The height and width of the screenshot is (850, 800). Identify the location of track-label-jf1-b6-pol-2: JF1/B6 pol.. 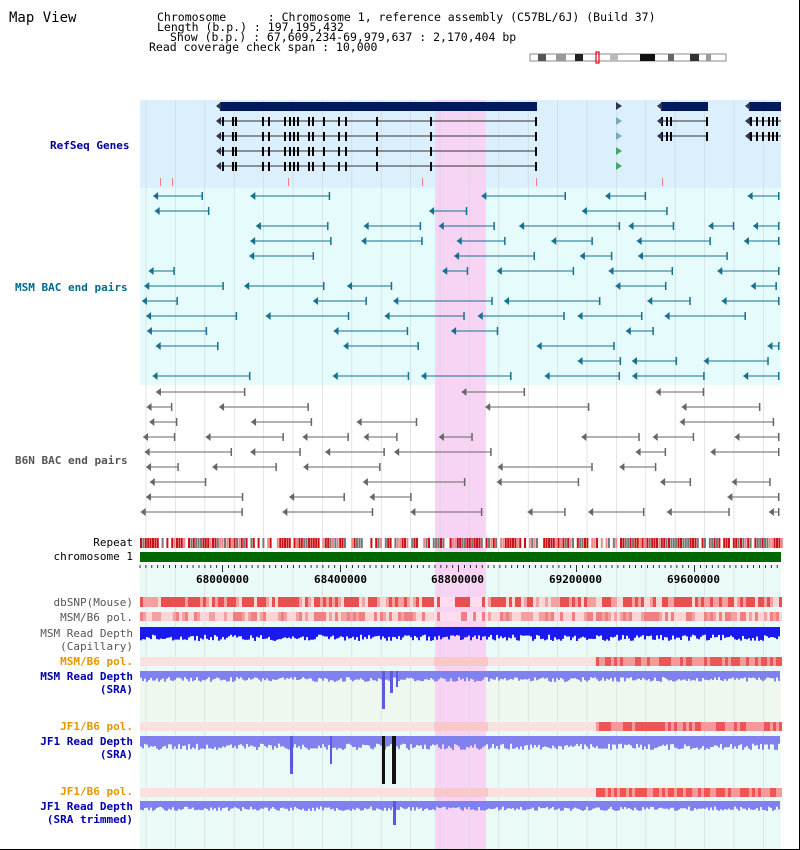
(96, 791).